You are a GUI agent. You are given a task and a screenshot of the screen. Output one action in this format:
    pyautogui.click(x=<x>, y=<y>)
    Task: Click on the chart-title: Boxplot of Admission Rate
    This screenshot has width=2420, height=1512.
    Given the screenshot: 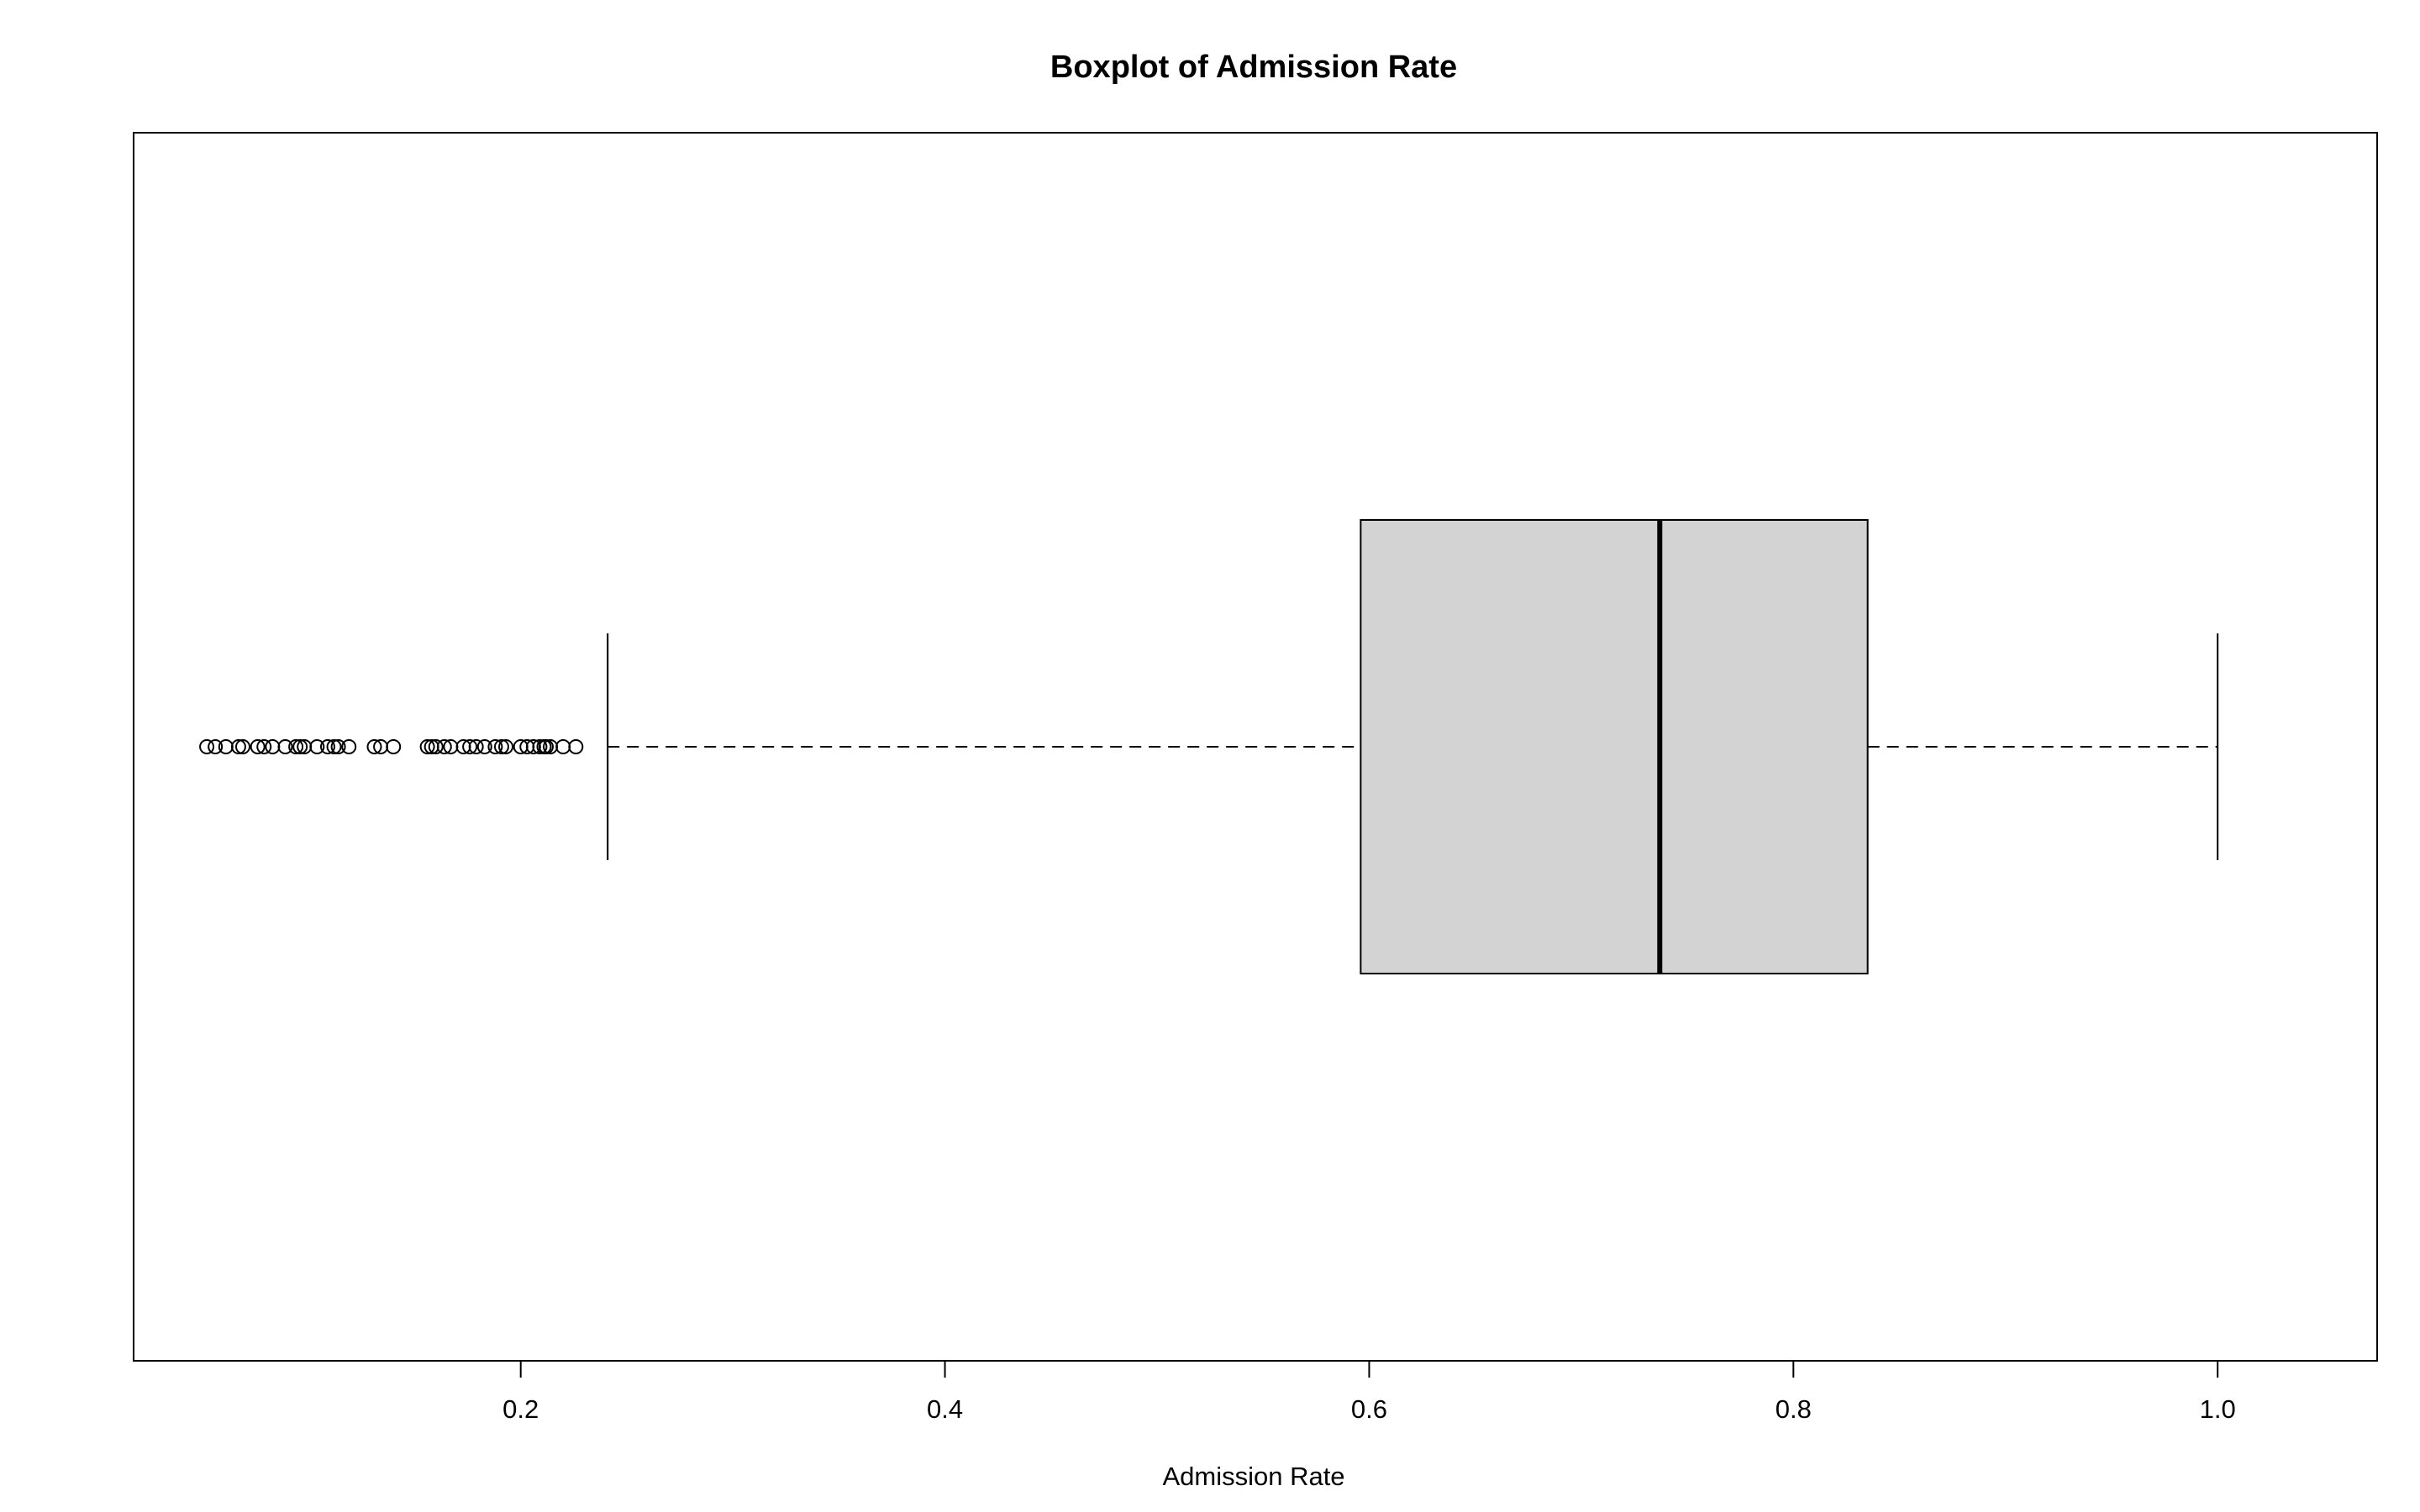 What is the action you would take?
    pyautogui.click(x=1254, y=67)
    